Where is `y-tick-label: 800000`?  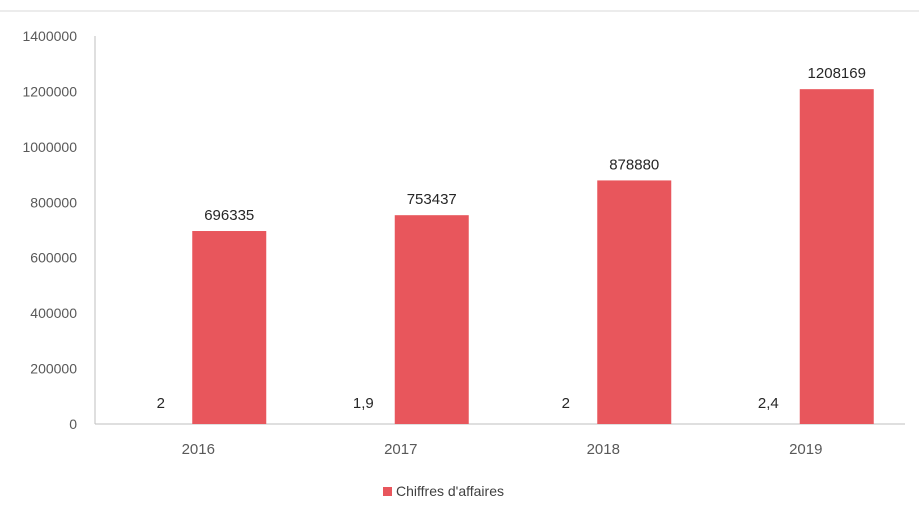 y-tick-label: 800000 is located at coordinates (53, 202).